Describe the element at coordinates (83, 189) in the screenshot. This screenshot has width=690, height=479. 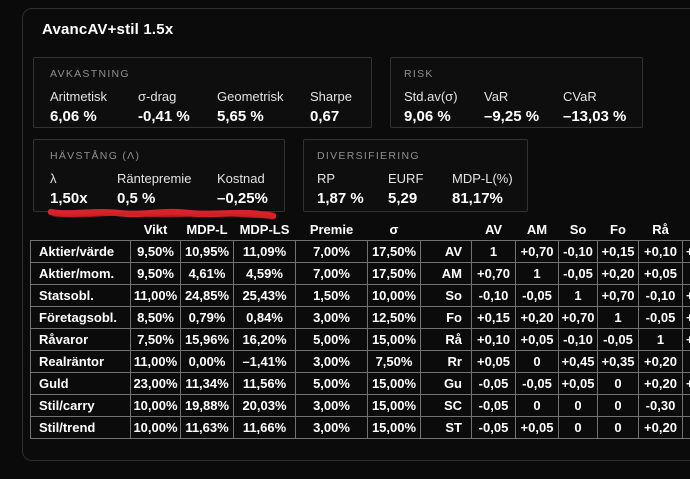
I see `metric-lambda: λ 1,50x` at that location.